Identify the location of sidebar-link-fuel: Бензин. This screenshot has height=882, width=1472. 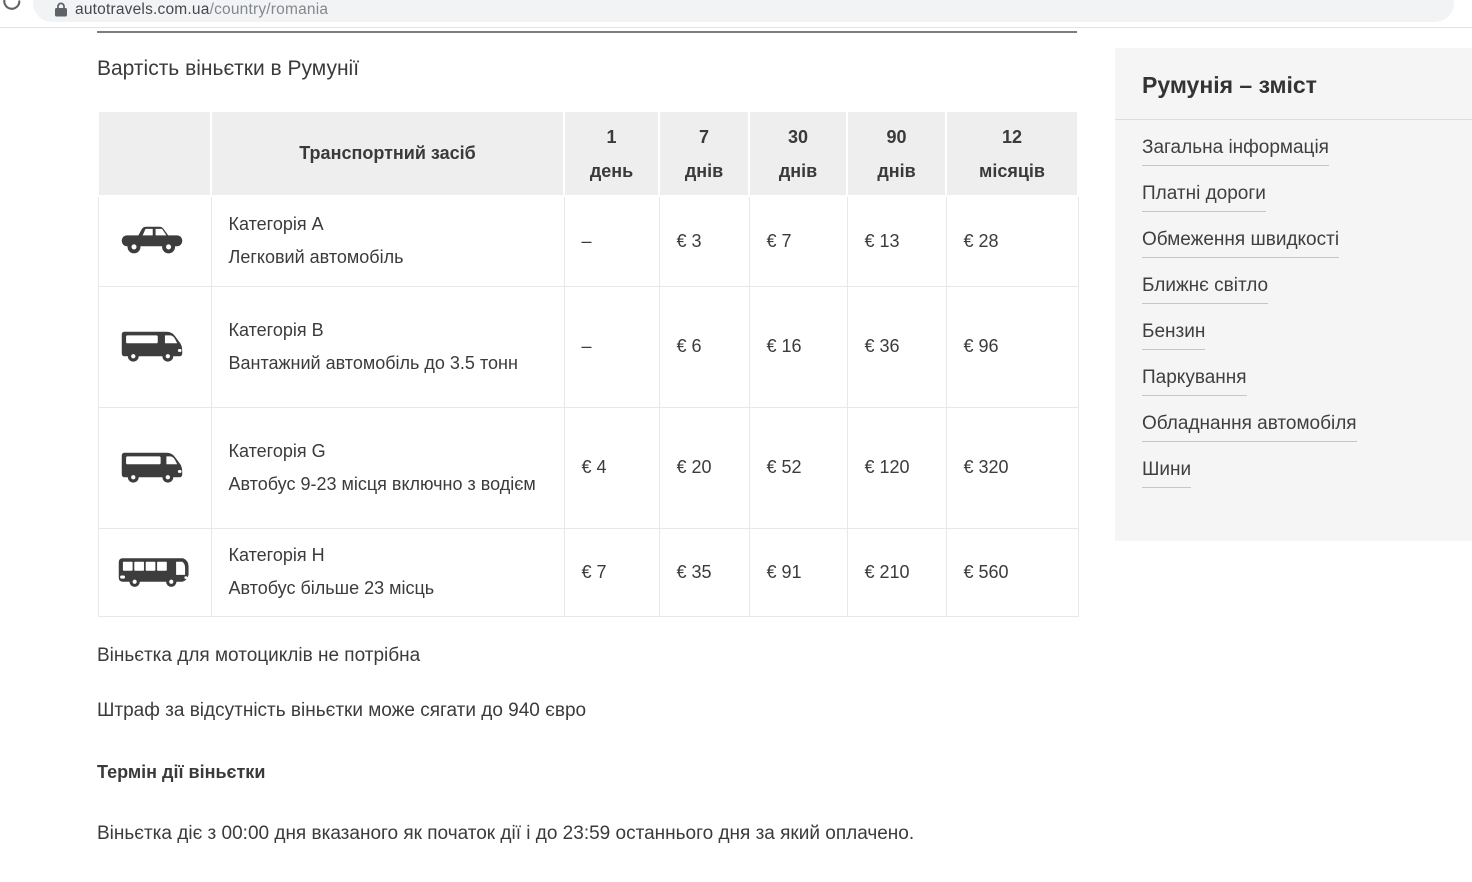
(1174, 335).